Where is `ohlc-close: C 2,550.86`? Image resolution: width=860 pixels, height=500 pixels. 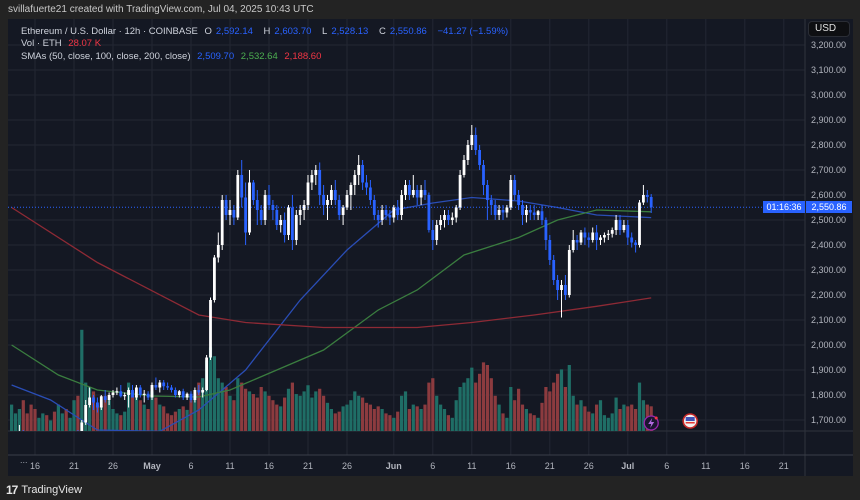 ohlc-close: C 2,550.86 is located at coordinates (405, 31).